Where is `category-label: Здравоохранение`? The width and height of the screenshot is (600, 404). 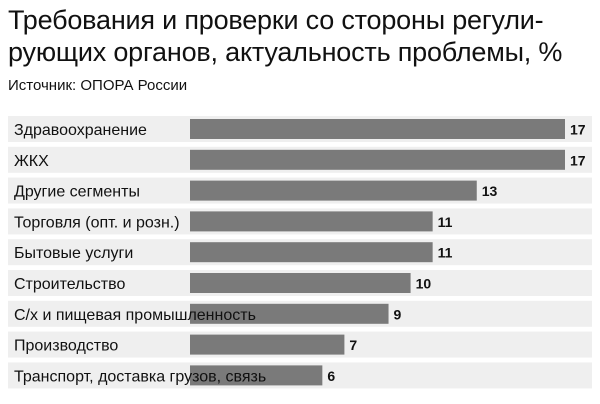 category-label: Здравоохранение is located at coordinates (80, 130).